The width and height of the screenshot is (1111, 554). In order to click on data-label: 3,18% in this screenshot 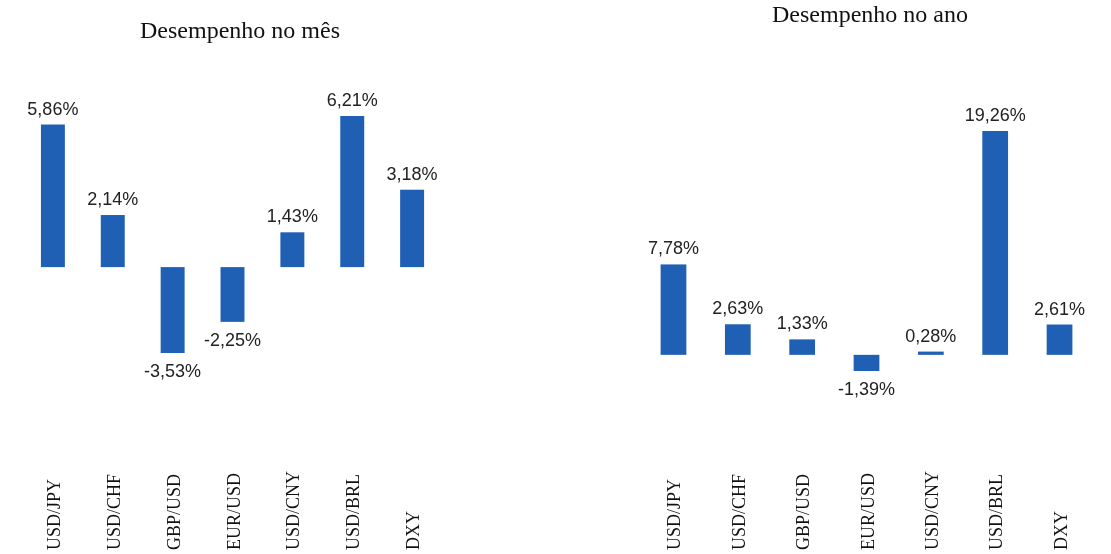, I will do `click(412, 173)`.